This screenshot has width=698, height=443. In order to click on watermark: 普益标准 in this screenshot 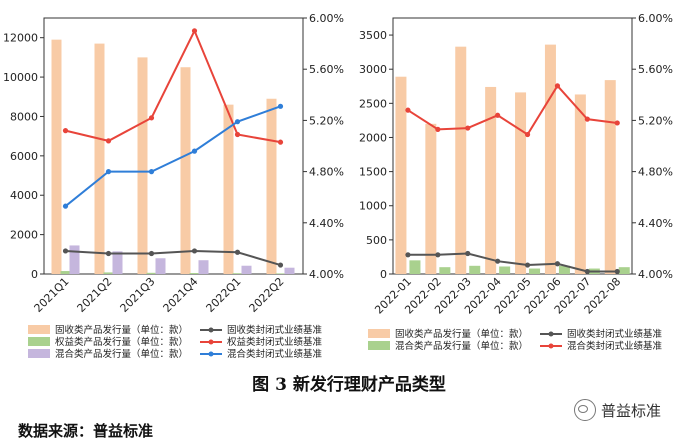, I will do `click(617, 410)`.